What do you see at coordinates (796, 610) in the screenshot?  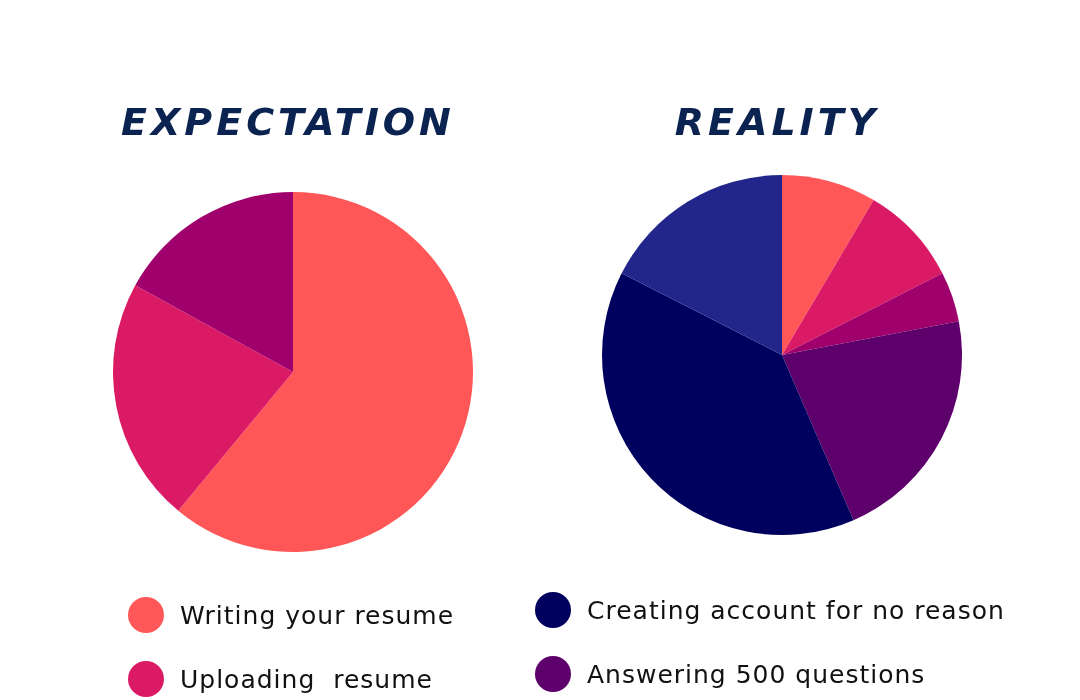 I see `legend-label: Creating account for no reason` at bounding box center [796, 610].